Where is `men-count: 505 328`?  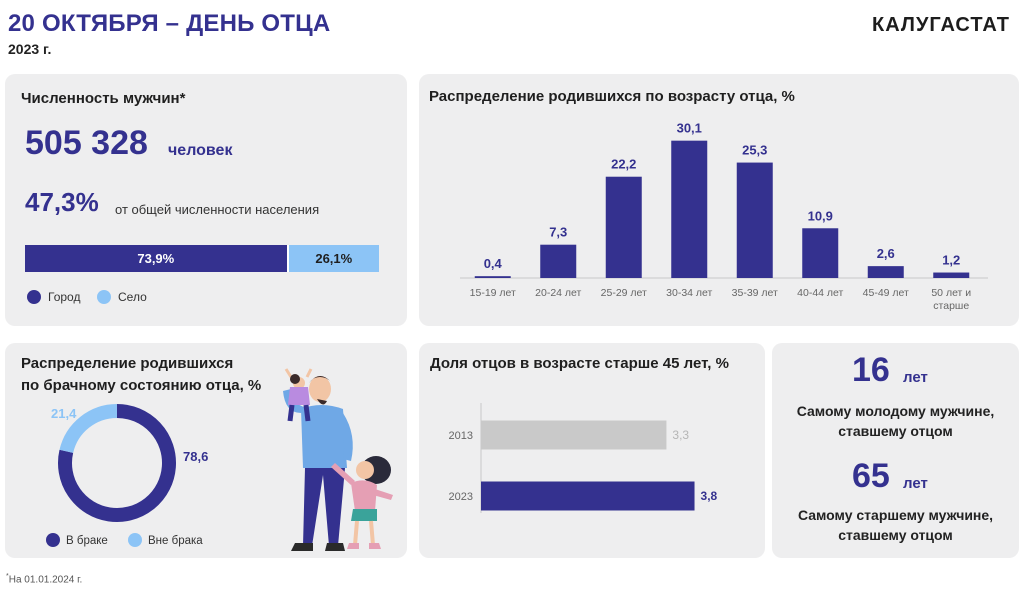 men-count: 505 328 is located at coordinates (86, 143).